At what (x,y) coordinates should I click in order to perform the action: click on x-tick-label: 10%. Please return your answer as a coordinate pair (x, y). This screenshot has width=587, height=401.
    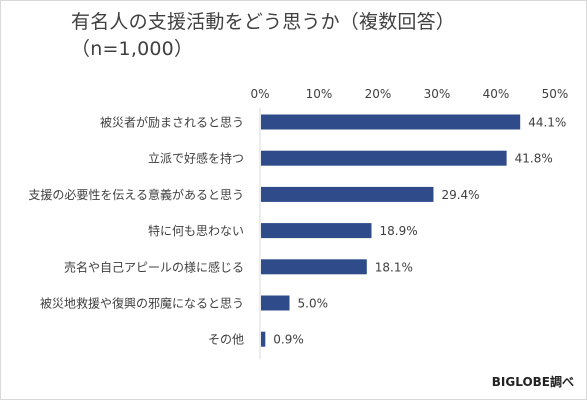
    Looking at the image, I should click on (319, 94).